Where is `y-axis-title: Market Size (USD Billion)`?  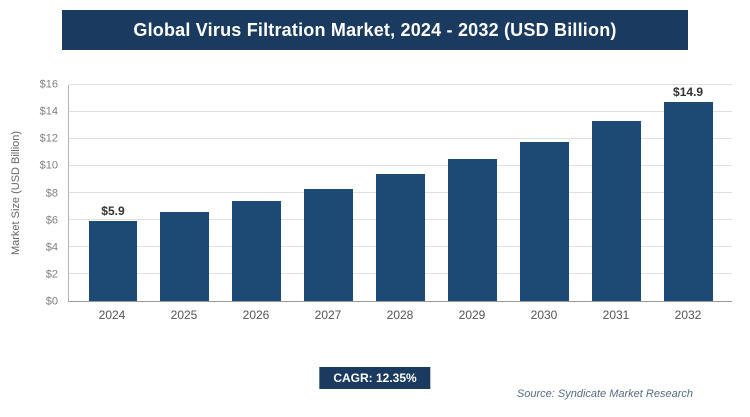
y-axis-title: Market Size (USD Billion) is located at coordinates (16, 193).